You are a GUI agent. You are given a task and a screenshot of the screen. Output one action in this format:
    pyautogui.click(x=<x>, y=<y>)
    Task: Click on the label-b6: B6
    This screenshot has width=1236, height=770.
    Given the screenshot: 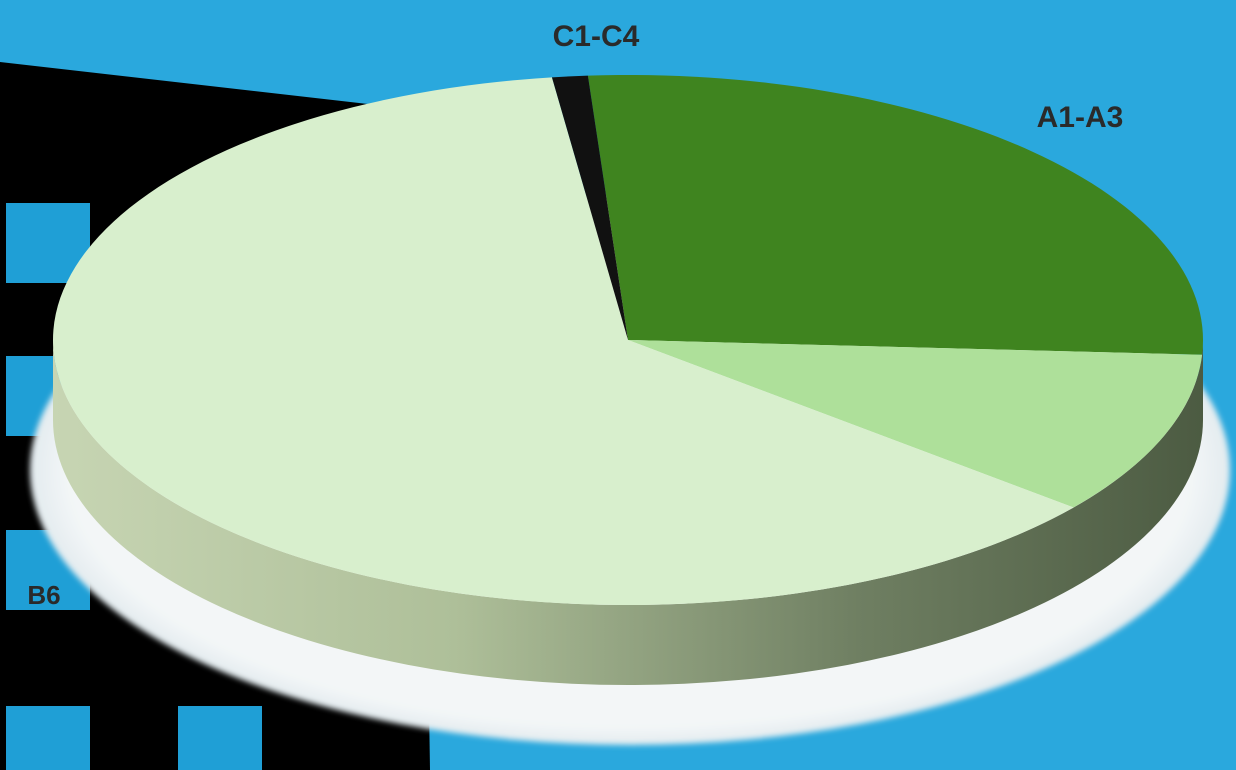 What is the action you would take?
    pyautogui.click(x=43, y=595)
    